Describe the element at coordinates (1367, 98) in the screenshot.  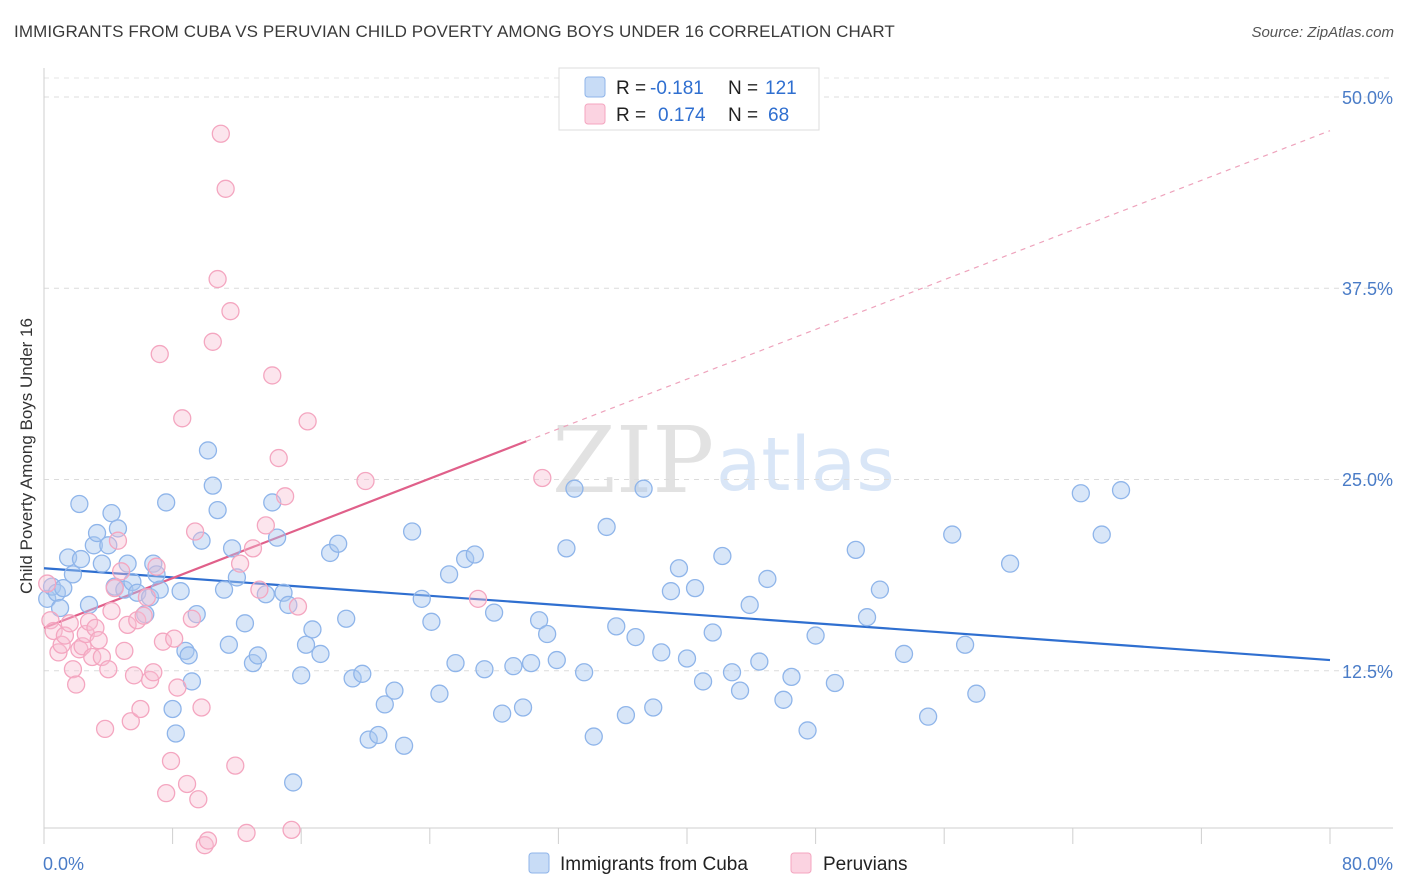
I see `y-tick-label-50: 50.0%` at that location.